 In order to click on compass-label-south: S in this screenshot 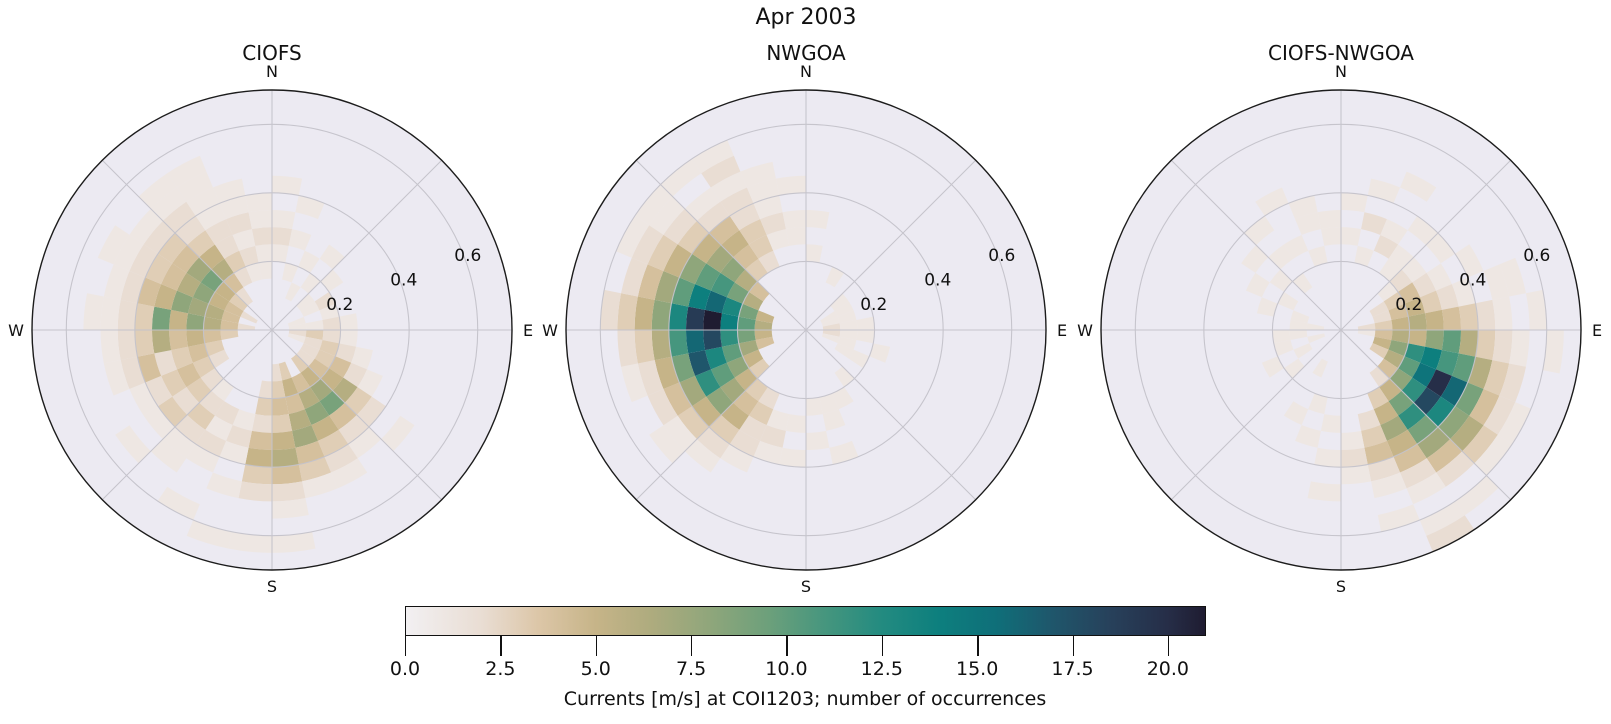, I will do `click(806, 586)`.